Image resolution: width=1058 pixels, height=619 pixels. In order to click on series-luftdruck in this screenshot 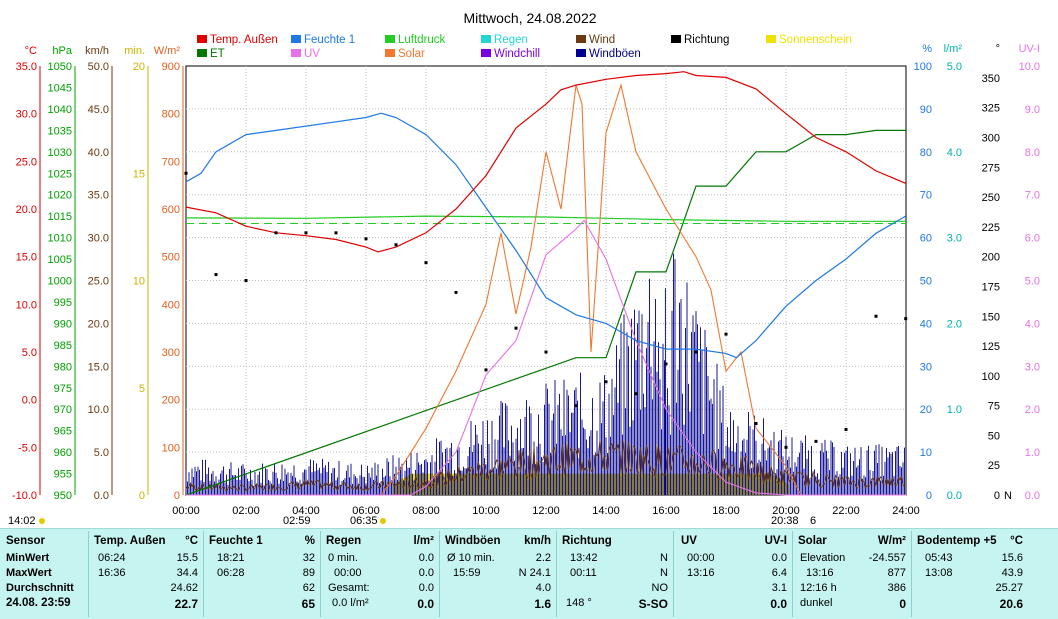, I will do `click(545, 218)`.